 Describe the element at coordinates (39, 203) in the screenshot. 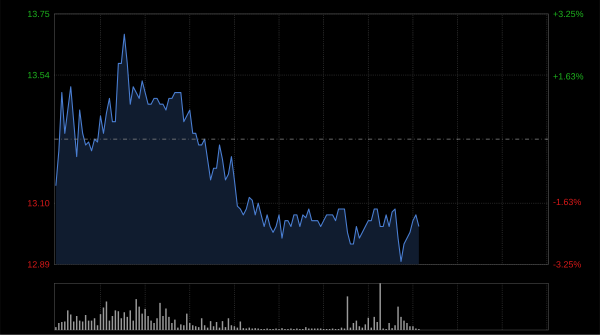

I see `y-tick-label: 13.10` at that location.